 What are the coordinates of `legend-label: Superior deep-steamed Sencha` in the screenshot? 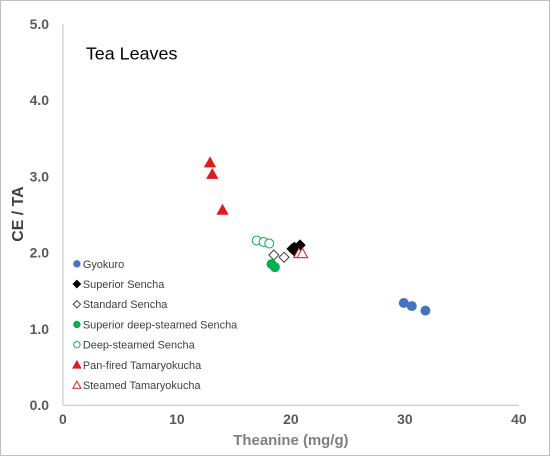 It's located at (160, 325).